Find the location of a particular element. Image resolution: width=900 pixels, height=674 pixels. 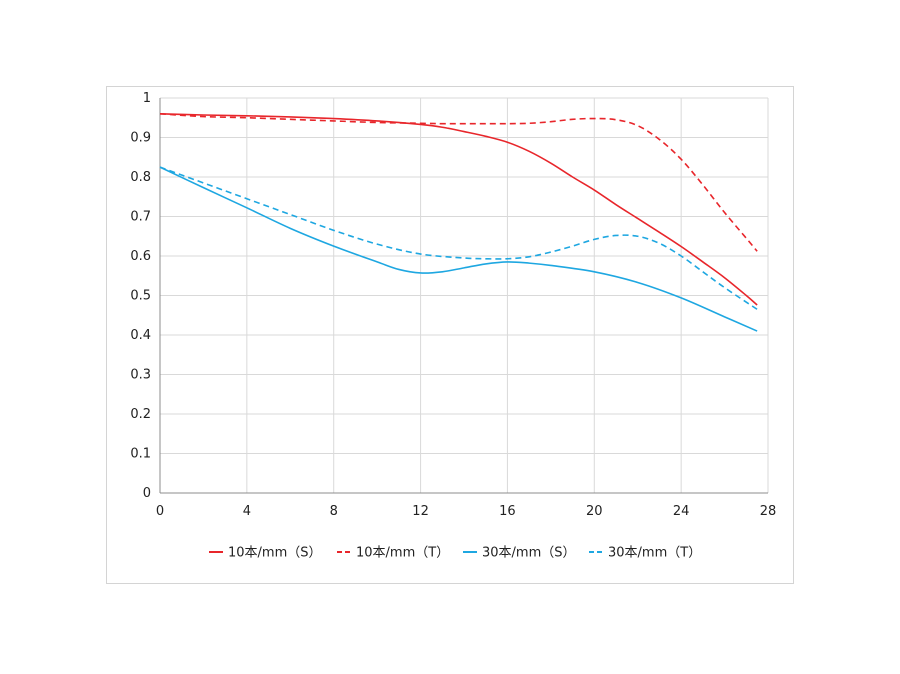

x-tick-label: 0 is located at coordinates (160, 511).